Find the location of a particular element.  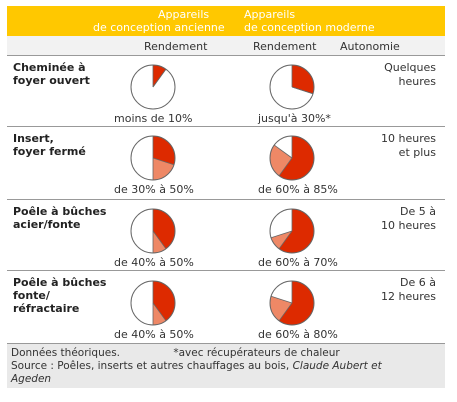

row-label-line: Insert, is located at coordinates (33, 138).